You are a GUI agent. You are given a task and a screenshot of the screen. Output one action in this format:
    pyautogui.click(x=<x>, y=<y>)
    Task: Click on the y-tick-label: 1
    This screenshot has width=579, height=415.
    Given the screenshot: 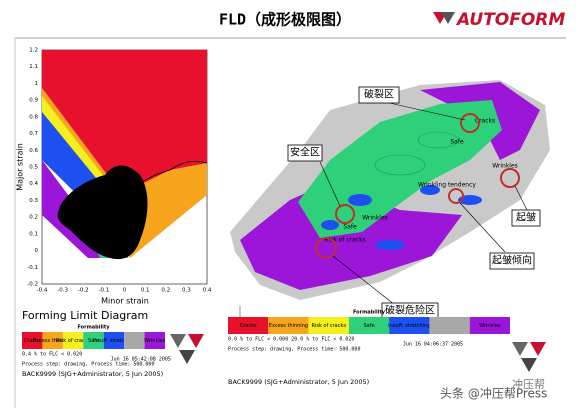 What is the action you would take?
    pyautogui.click(x=37, y=84)
    